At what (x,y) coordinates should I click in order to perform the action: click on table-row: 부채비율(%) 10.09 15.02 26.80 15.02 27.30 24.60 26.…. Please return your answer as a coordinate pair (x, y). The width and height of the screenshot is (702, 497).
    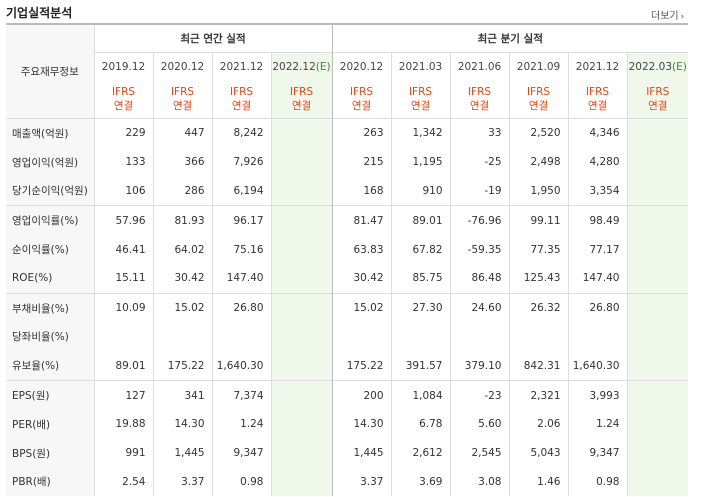
    Looking at the image, I should click on (347, 307).